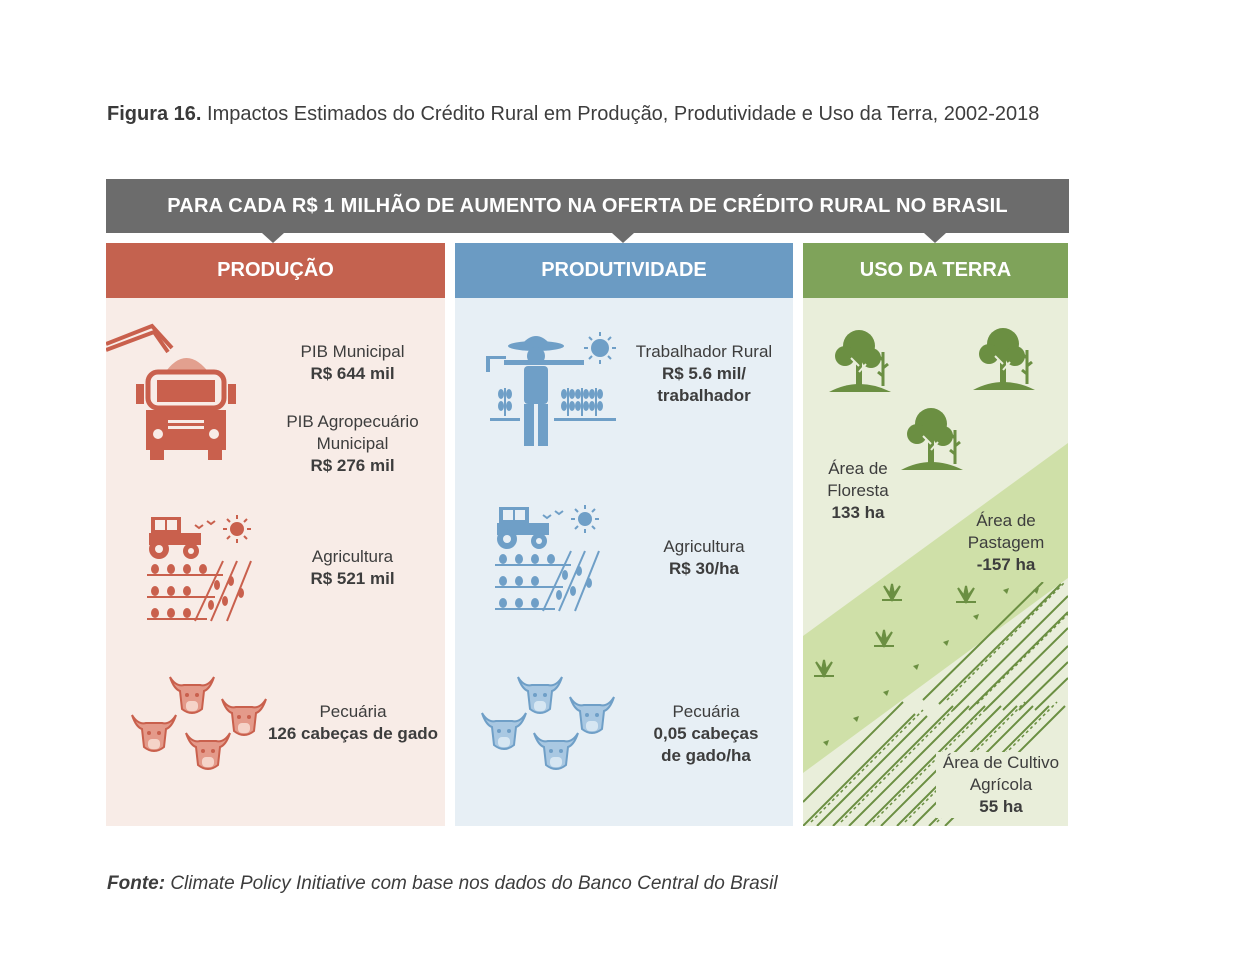 The height and width of the screenshot is (979, 1241). What do you see at coordinates (154, 114) in the screenshot?
I see `figure-label: Figura 16.` at bounding box center [154, 114].